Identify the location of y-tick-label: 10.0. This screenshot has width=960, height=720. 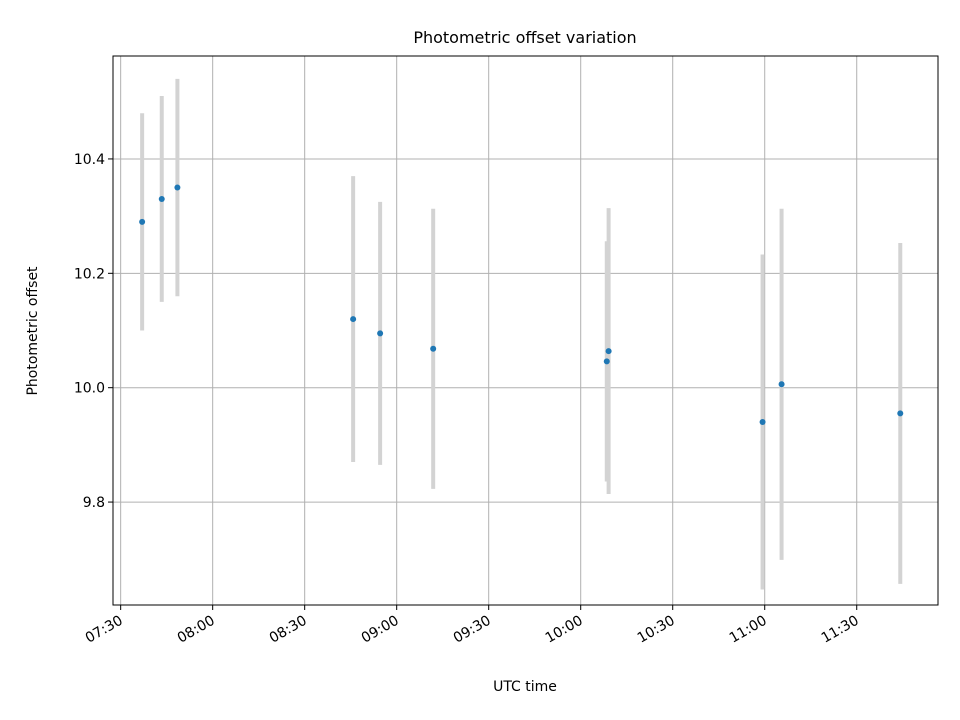
(89, 389).